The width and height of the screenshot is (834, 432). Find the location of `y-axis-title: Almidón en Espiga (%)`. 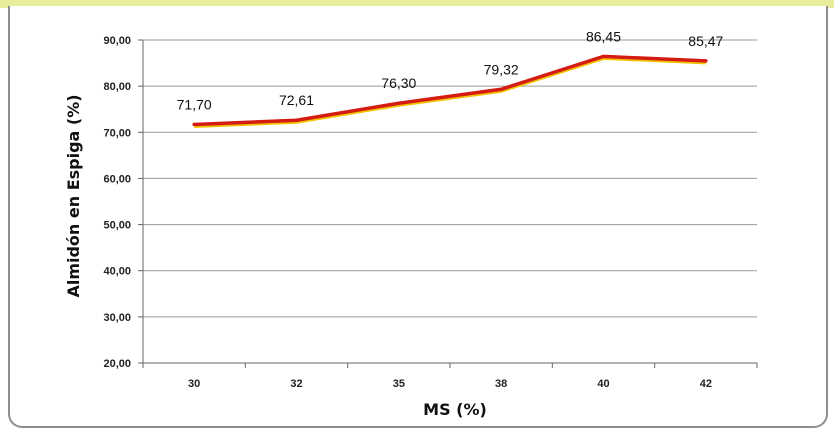

y-axis-title: Almidón en Espiga (%) is located at coordinates (73, 195).